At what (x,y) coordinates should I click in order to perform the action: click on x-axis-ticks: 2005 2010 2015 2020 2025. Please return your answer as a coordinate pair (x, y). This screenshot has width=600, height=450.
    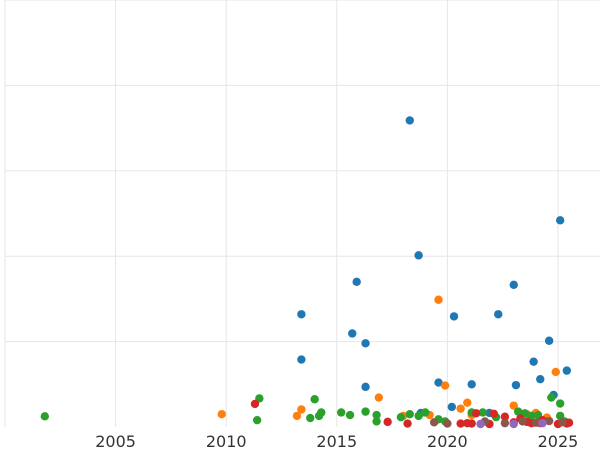
    Looking at the image, I should click on (336, 441).